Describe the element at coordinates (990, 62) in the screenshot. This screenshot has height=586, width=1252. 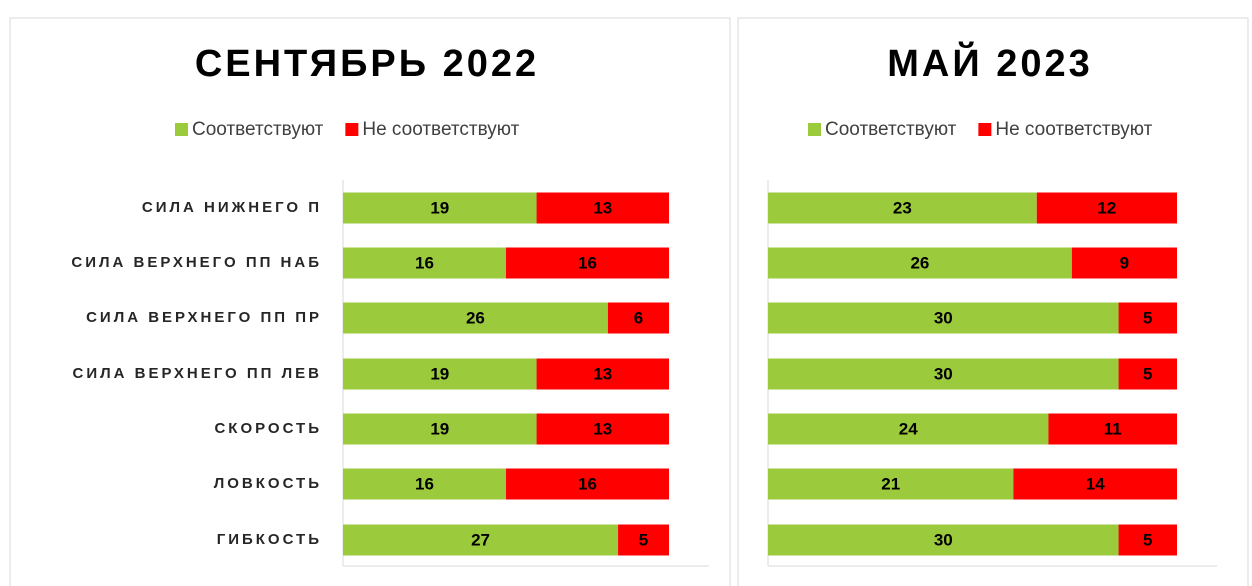
I see `chart-title: МАЙ 2023` at that location.